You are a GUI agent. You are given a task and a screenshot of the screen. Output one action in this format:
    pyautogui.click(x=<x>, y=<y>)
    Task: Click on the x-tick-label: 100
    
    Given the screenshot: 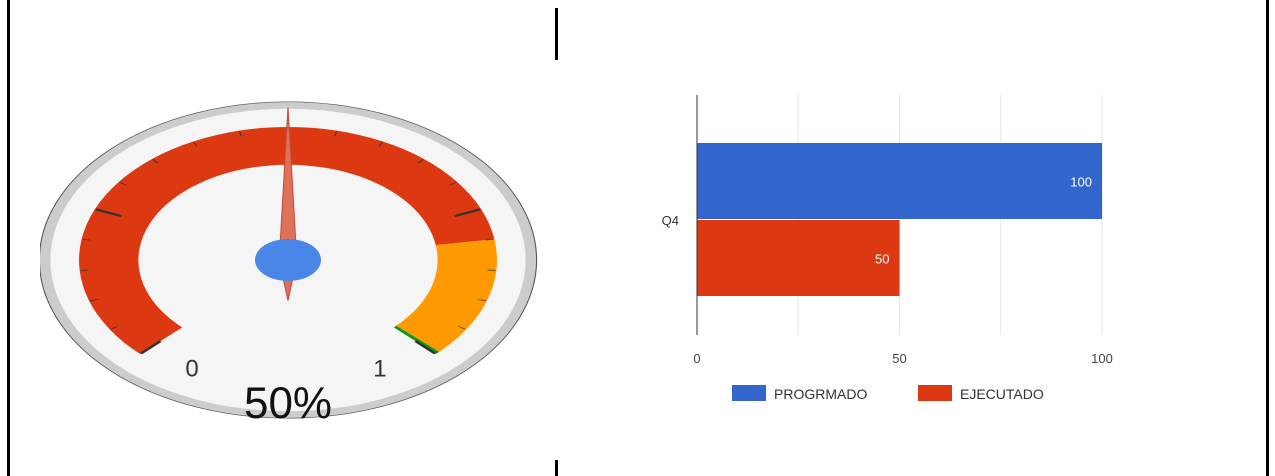 What is the action you would take?
    pyautogui.click(x=1102, y=358)
    